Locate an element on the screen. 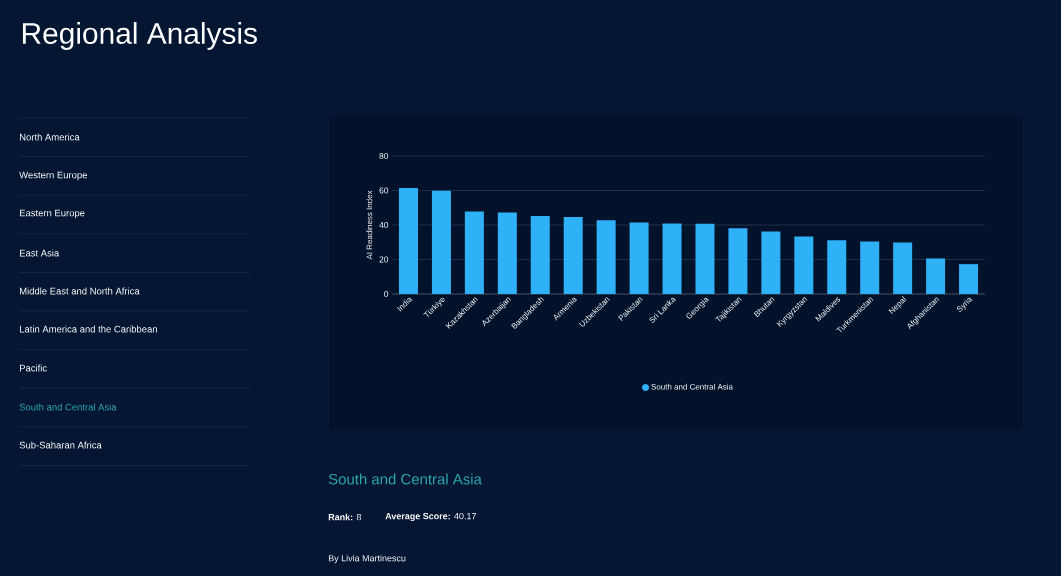  text: Latin America and the Caribbean is located at coordinates (88, 329).